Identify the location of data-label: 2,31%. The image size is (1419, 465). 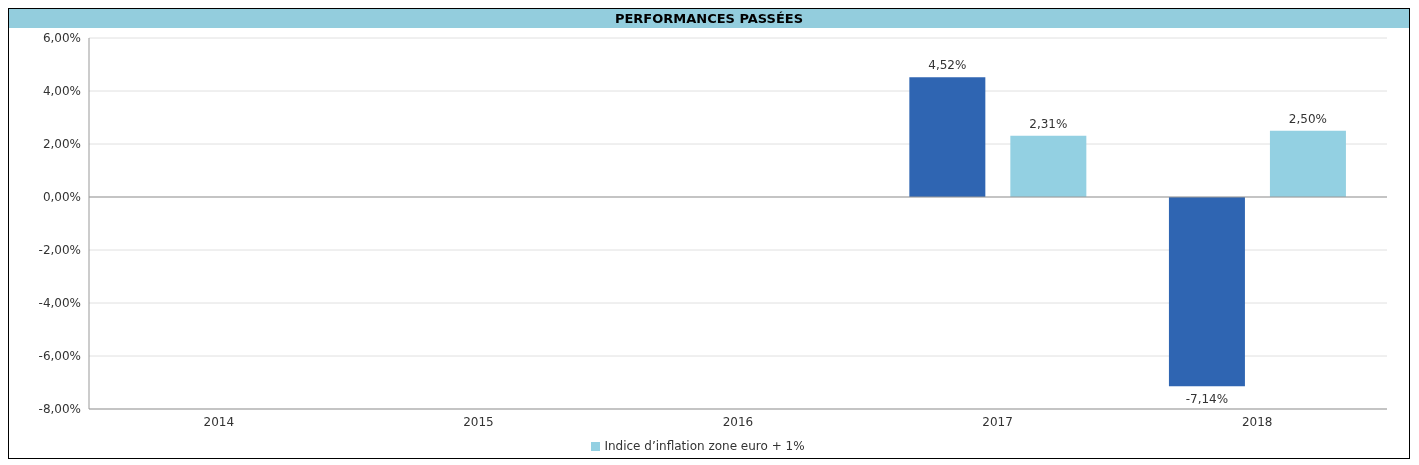
(1048, 123).